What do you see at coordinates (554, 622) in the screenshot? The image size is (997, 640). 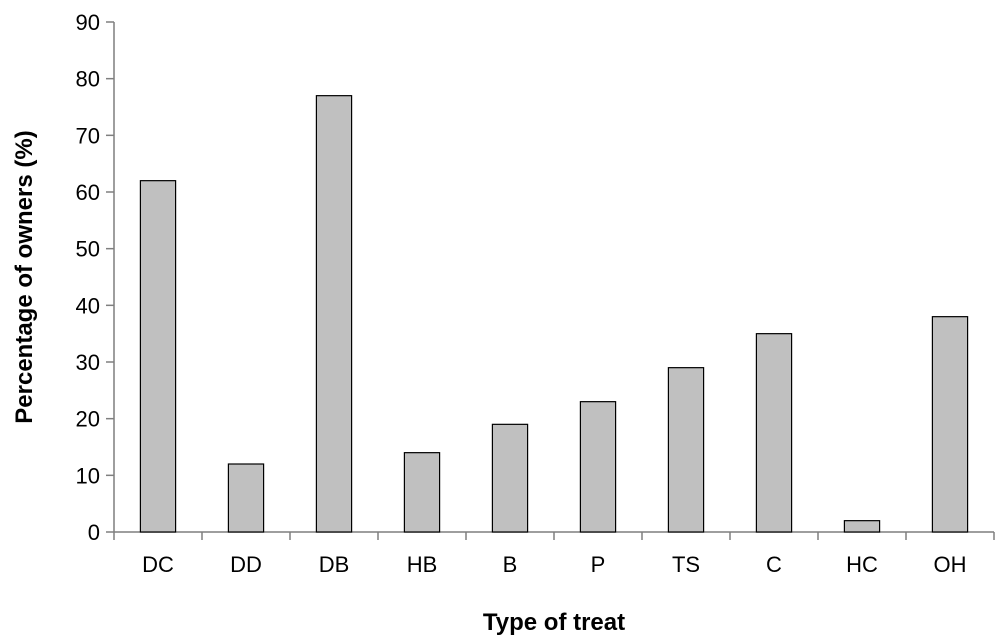 I see `x-axis-title: Type of treat` at bounding box center [554, 622].